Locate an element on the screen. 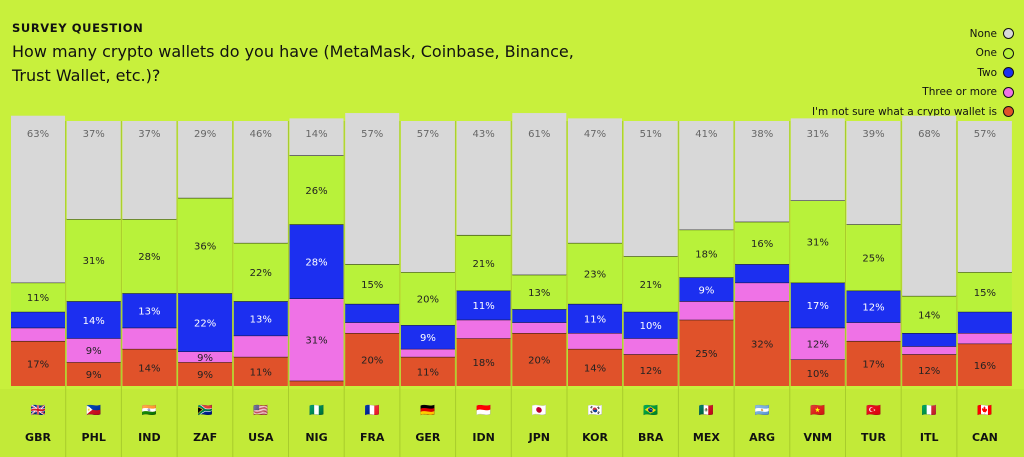 The height and width of the screenshot is (457, 1024). data-label: 31% is located at coordinates (818, 134).